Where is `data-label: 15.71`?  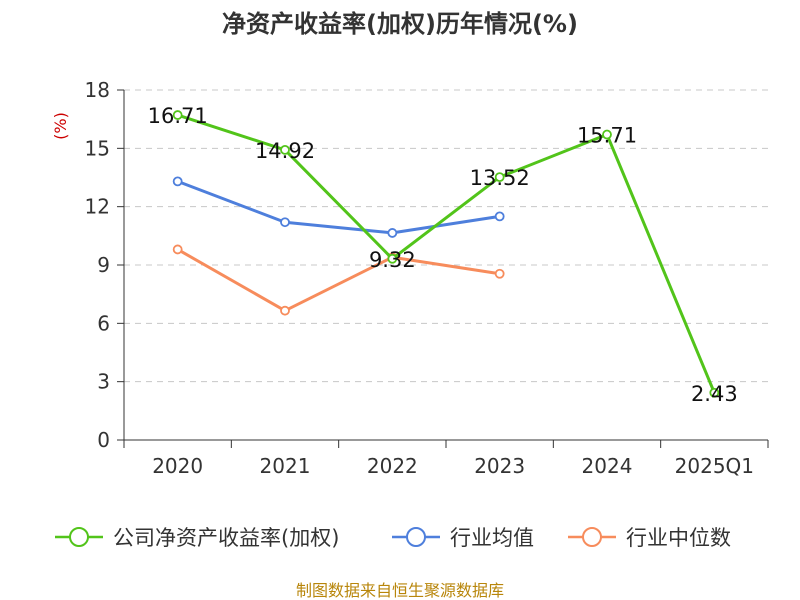
data-label: 15.71 is located at coordinates (607, 136).